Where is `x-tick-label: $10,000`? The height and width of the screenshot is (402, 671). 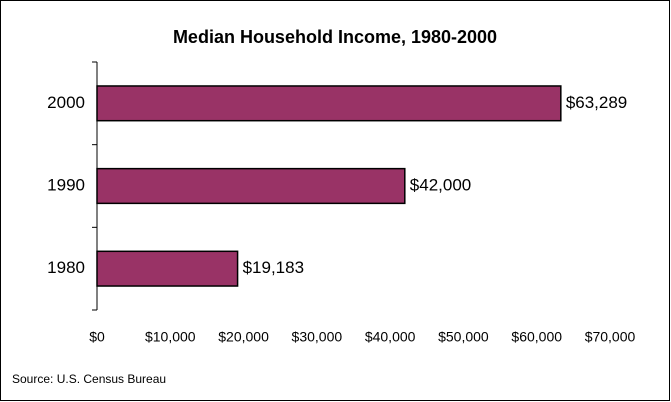
x-tick-label: $10,000 is located at coordinates (170, 337).